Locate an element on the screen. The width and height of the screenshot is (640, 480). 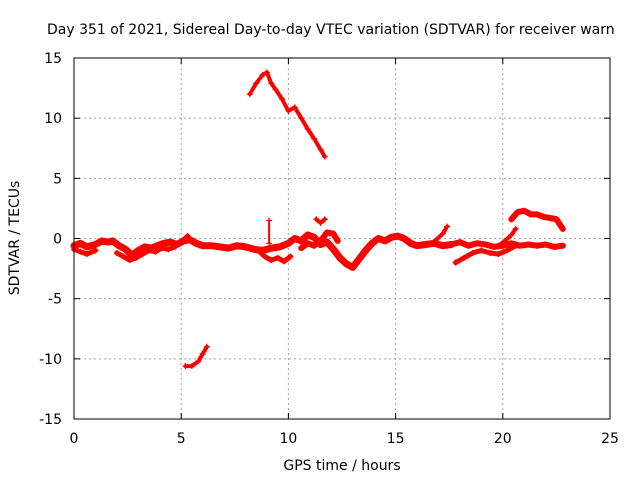
x-tick-label: 10 is located at coordinates (288, 439).